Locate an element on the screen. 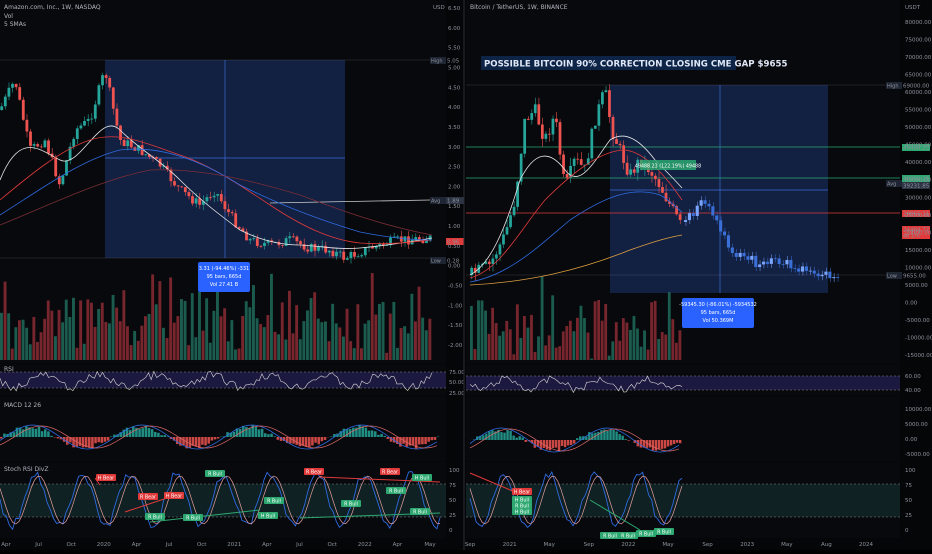  left-time-tick: Apr is located at coordinates (398, 545).